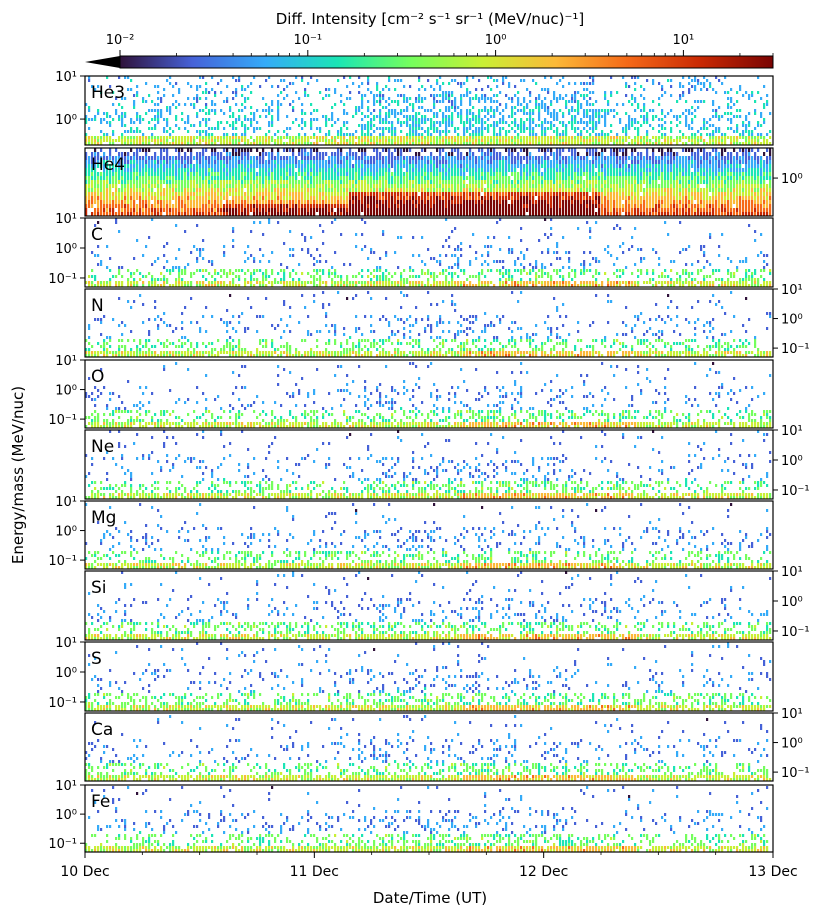  I want to click on panel-o: O 10¹ 10⁰ 10⁻¹, so click(411, 391).